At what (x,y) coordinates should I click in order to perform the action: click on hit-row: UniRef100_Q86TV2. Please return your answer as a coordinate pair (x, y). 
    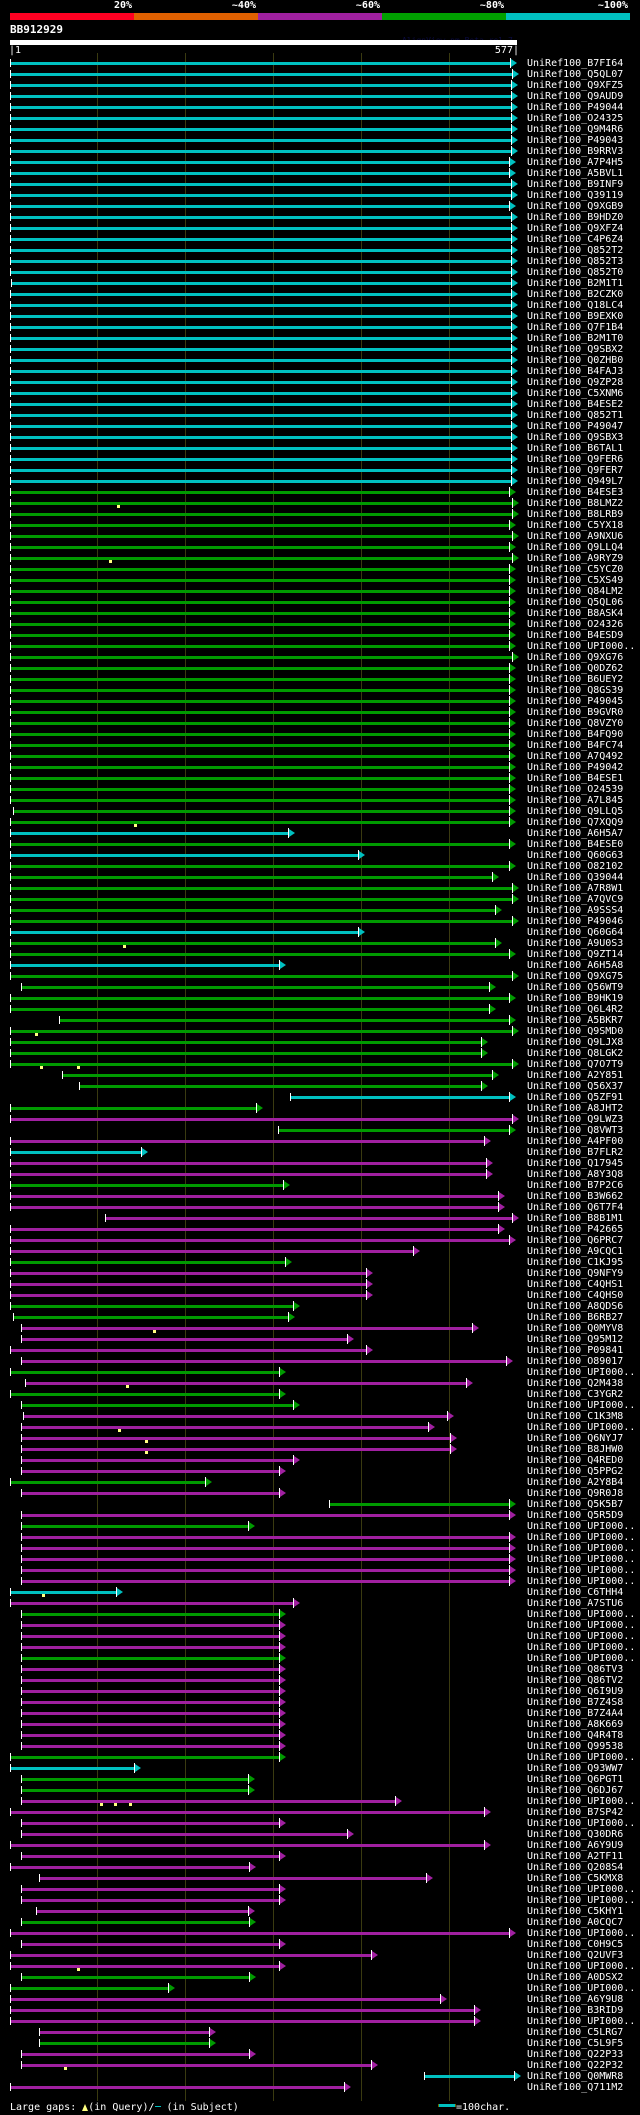
    Looking at the image, I should click on (320, 1680).